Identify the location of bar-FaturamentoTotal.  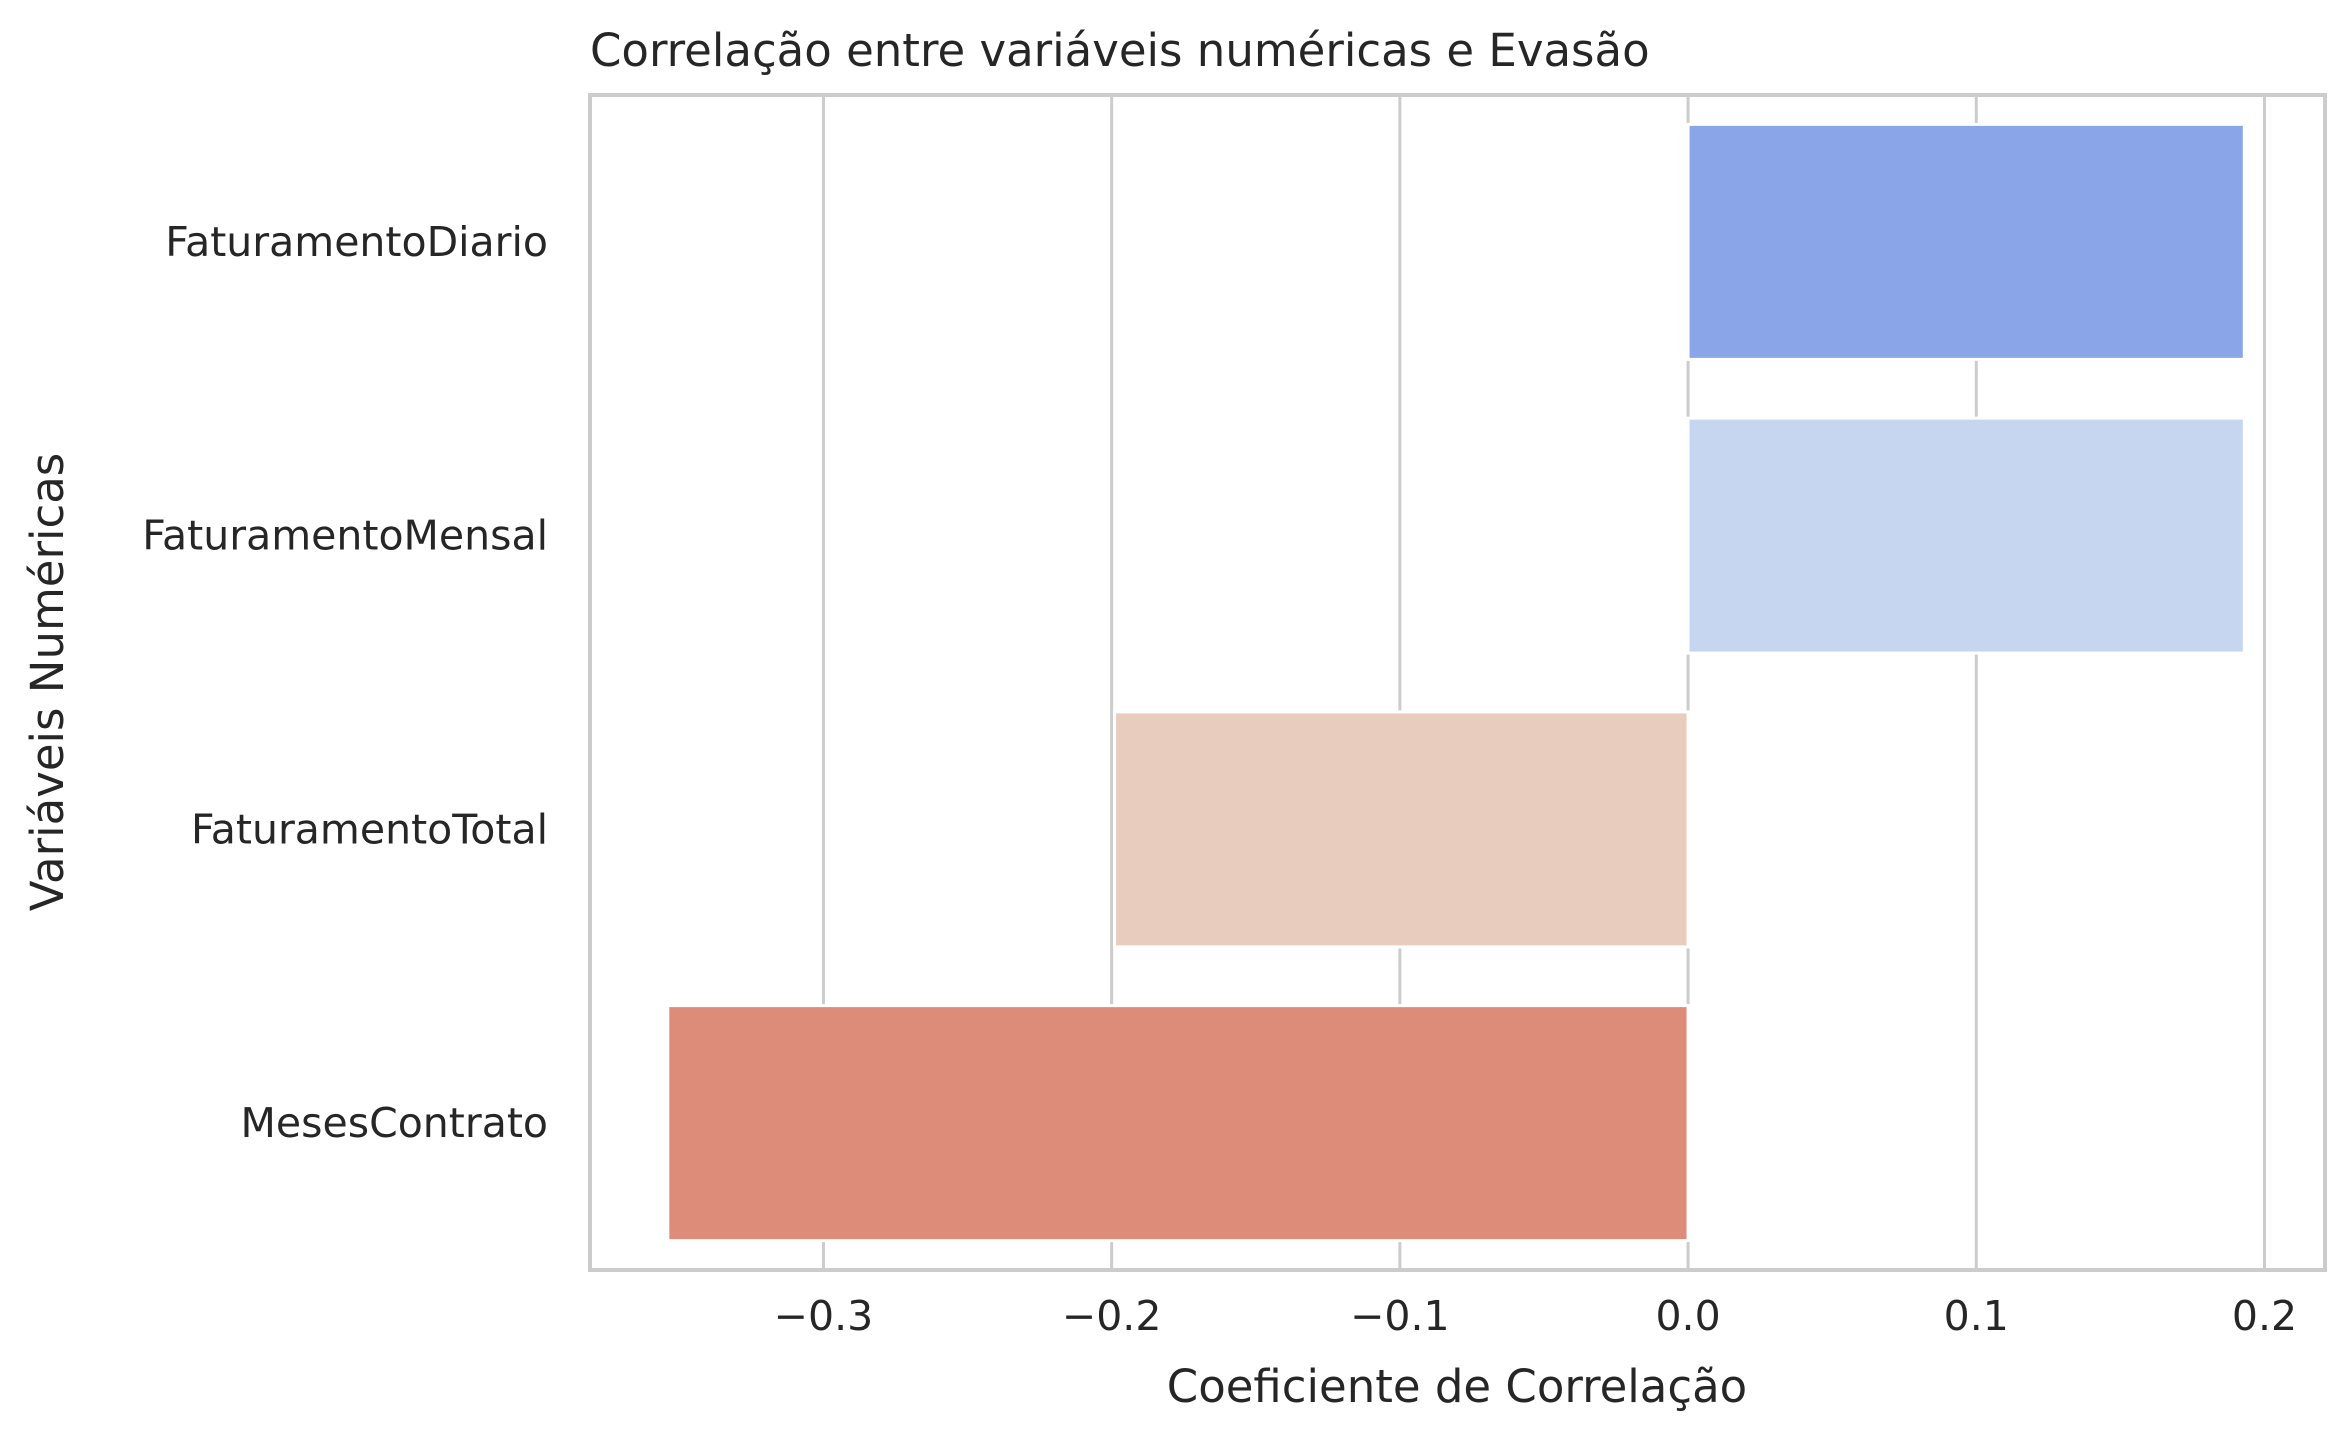
(1401, 829).